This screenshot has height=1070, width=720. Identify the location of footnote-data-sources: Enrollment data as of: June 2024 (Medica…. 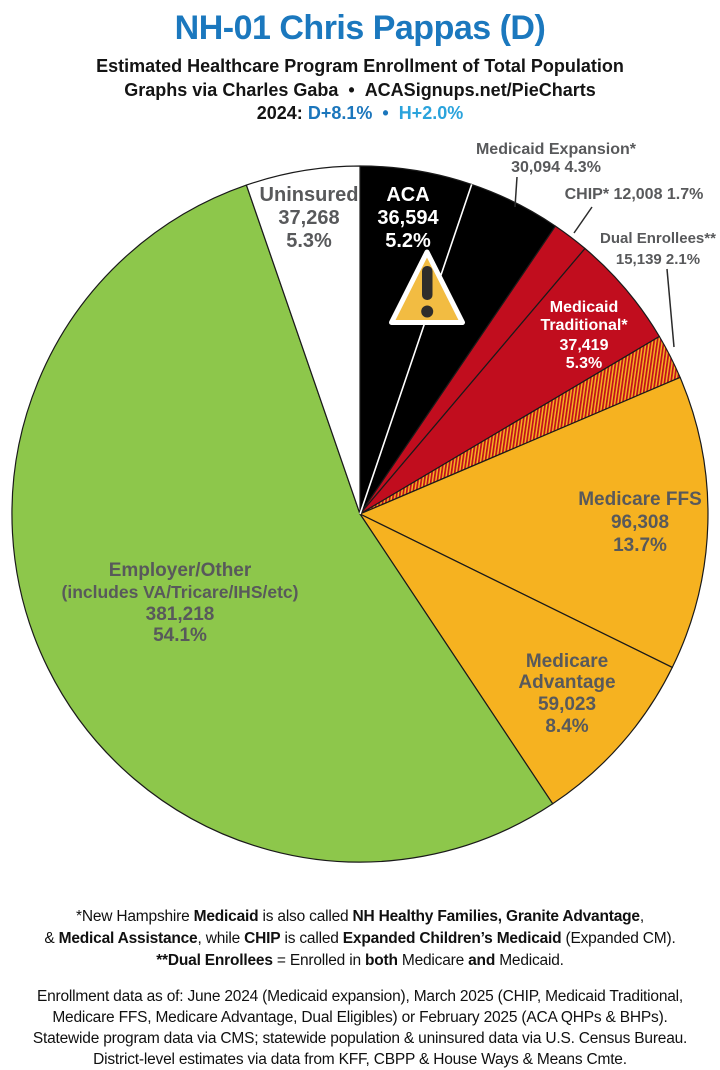
(360, 1028).